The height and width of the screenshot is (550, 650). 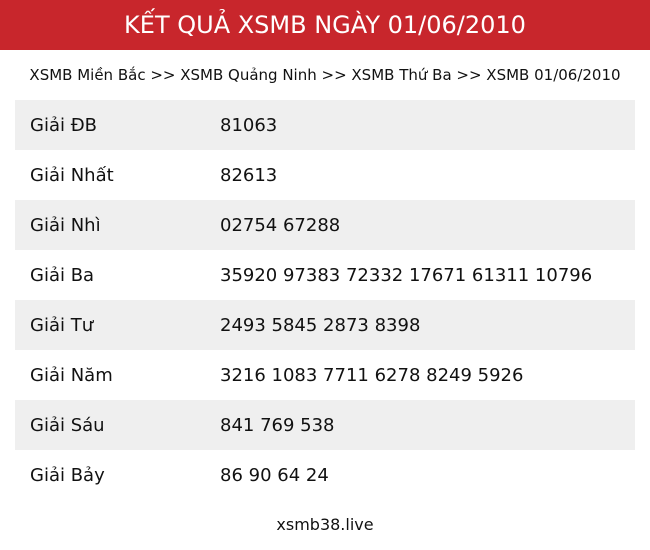 I want to click on table-row: Giải Năm 3216 1083 7711 6278 8249 5926, so click(x=325, y=375).